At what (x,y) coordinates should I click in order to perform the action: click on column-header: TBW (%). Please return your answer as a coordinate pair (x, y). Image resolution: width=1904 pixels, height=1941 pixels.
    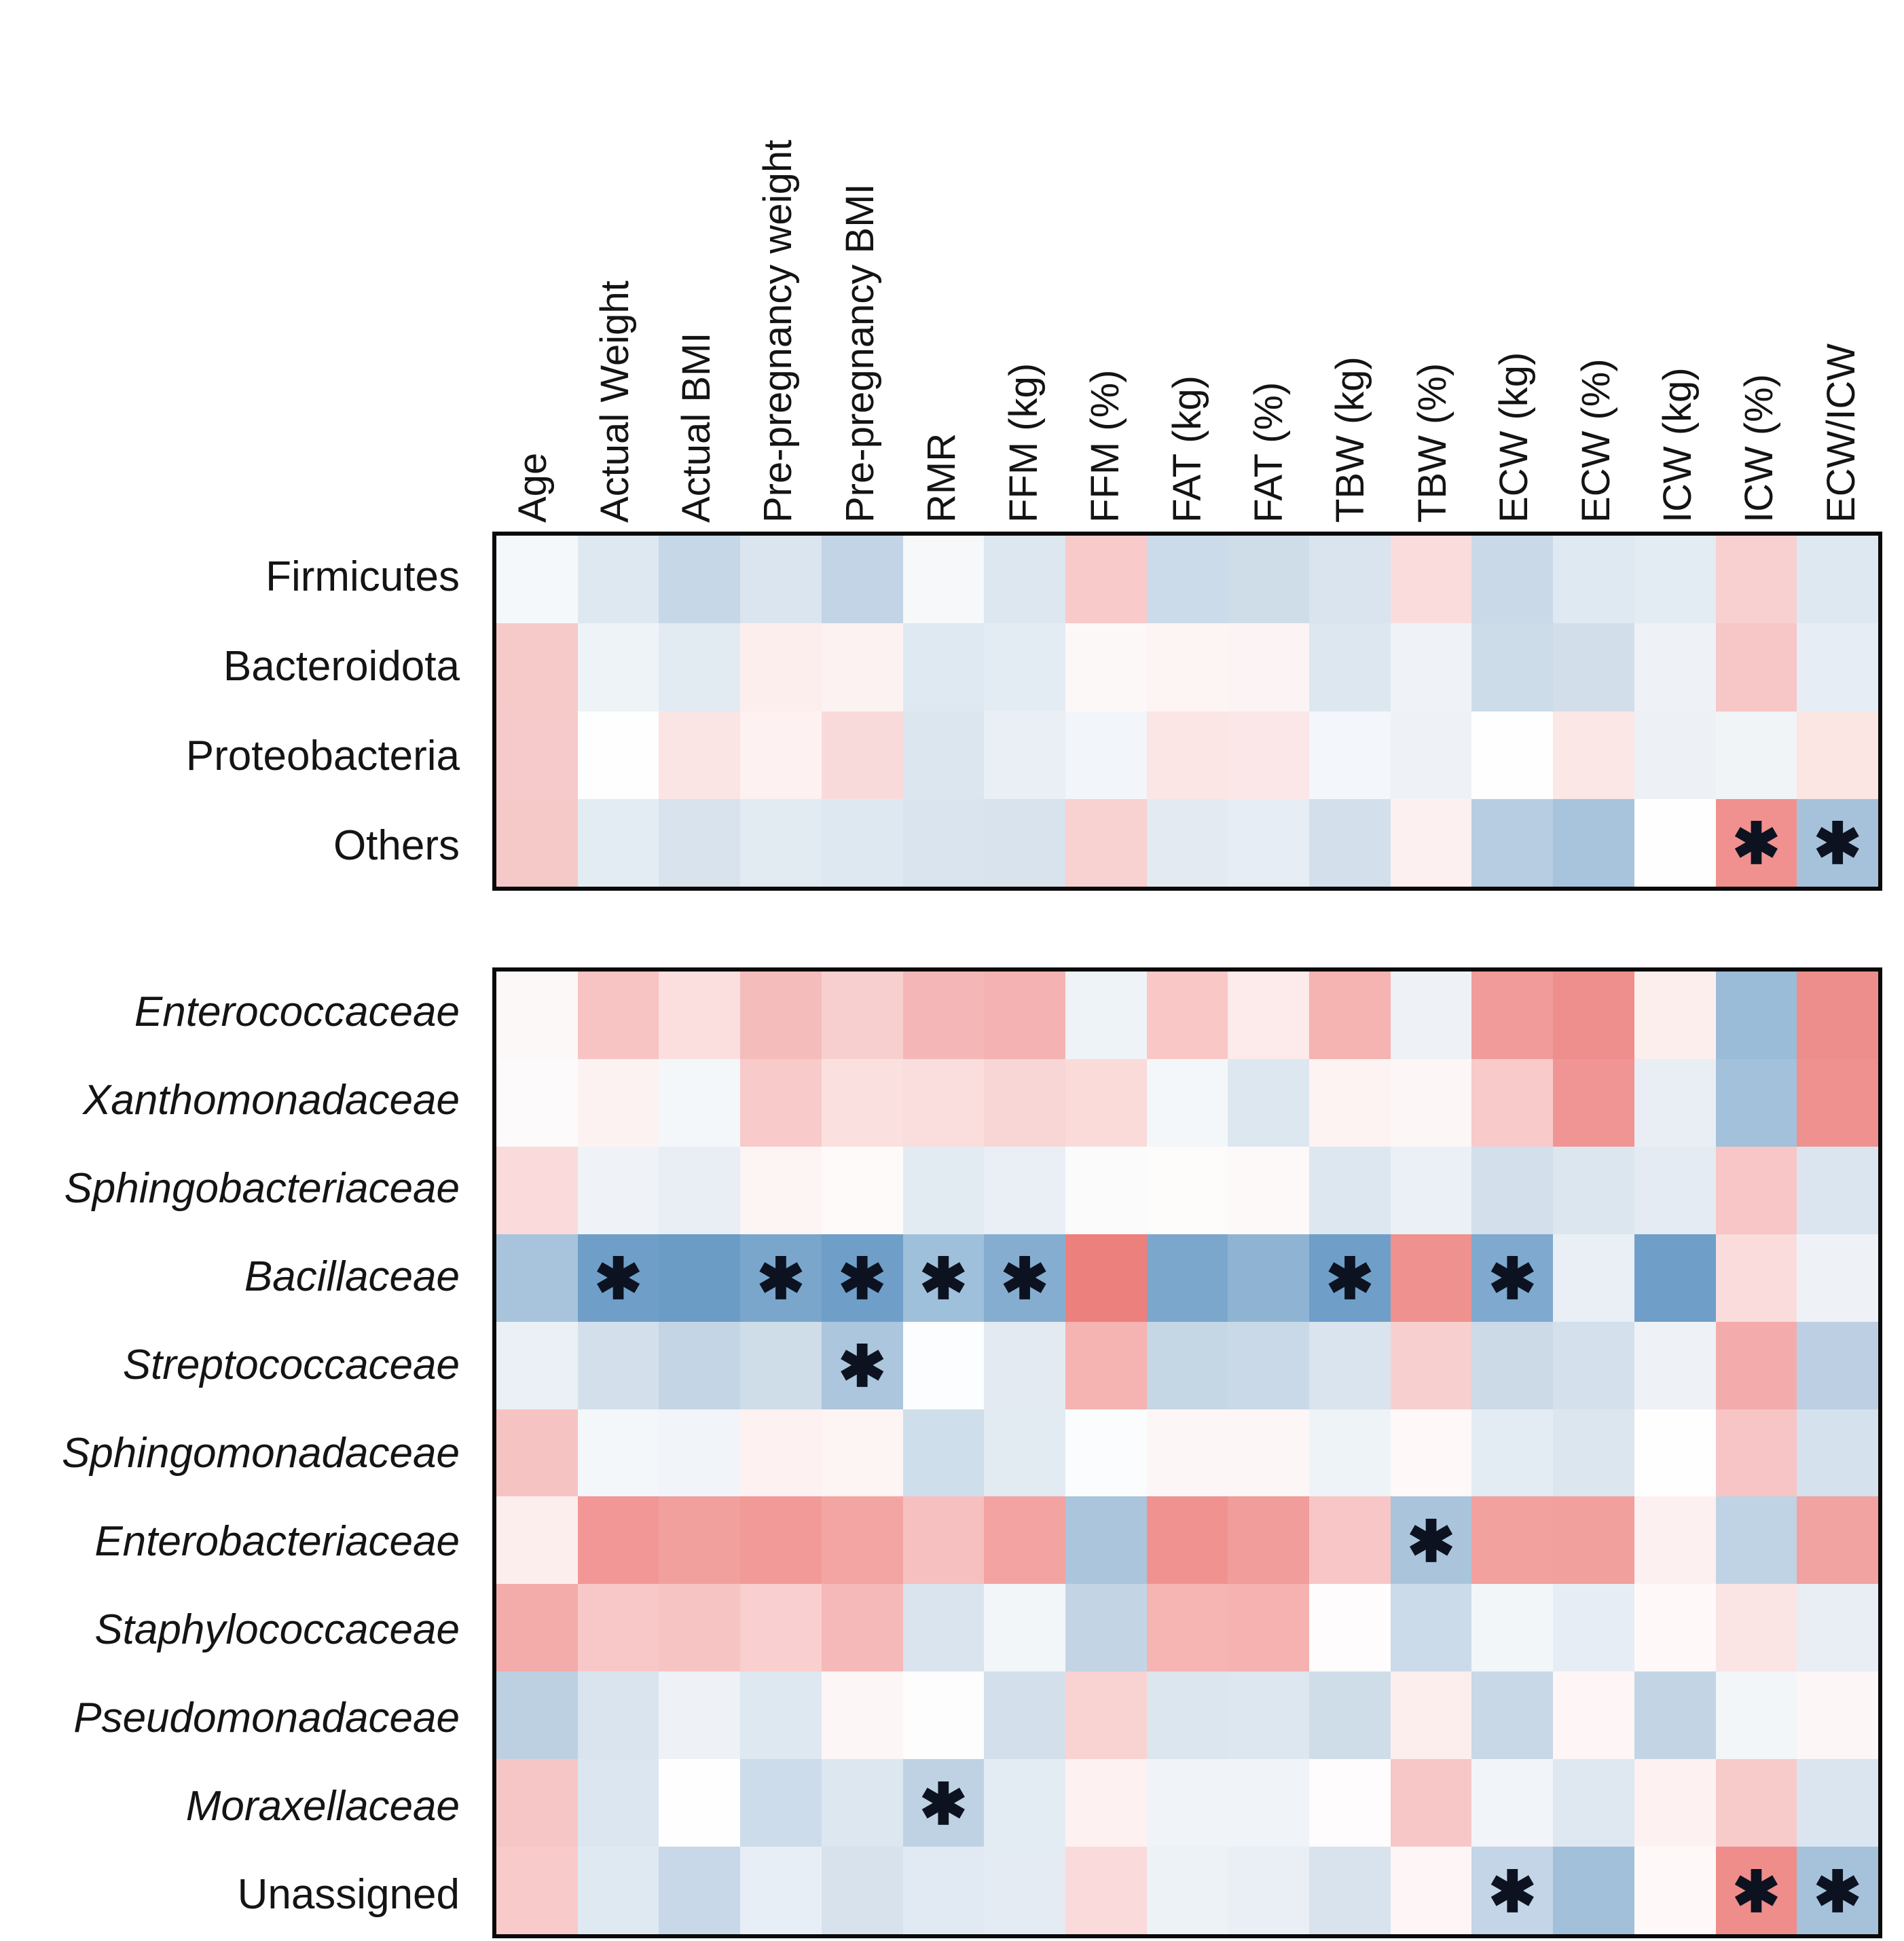
    Looking at the image, I should click on (1432, 443).